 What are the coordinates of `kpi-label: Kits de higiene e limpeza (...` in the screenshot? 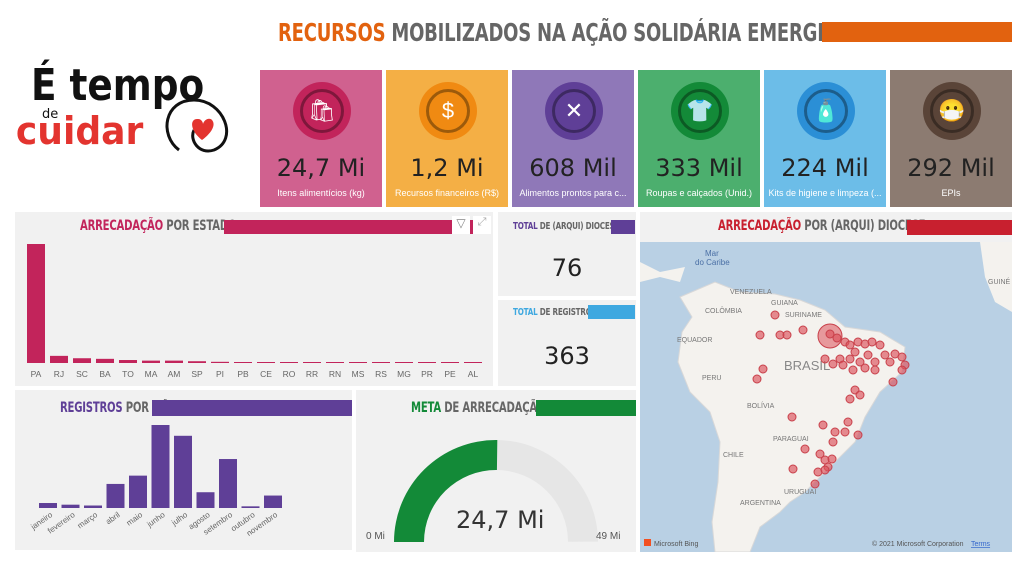 It's located at (825, 193).